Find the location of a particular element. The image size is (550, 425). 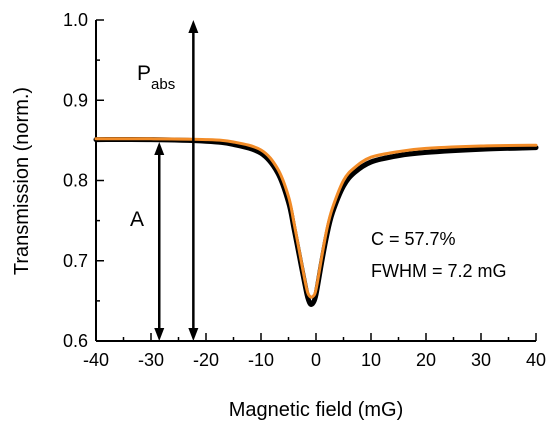

a-arrow is located at coordinates (159, 241).